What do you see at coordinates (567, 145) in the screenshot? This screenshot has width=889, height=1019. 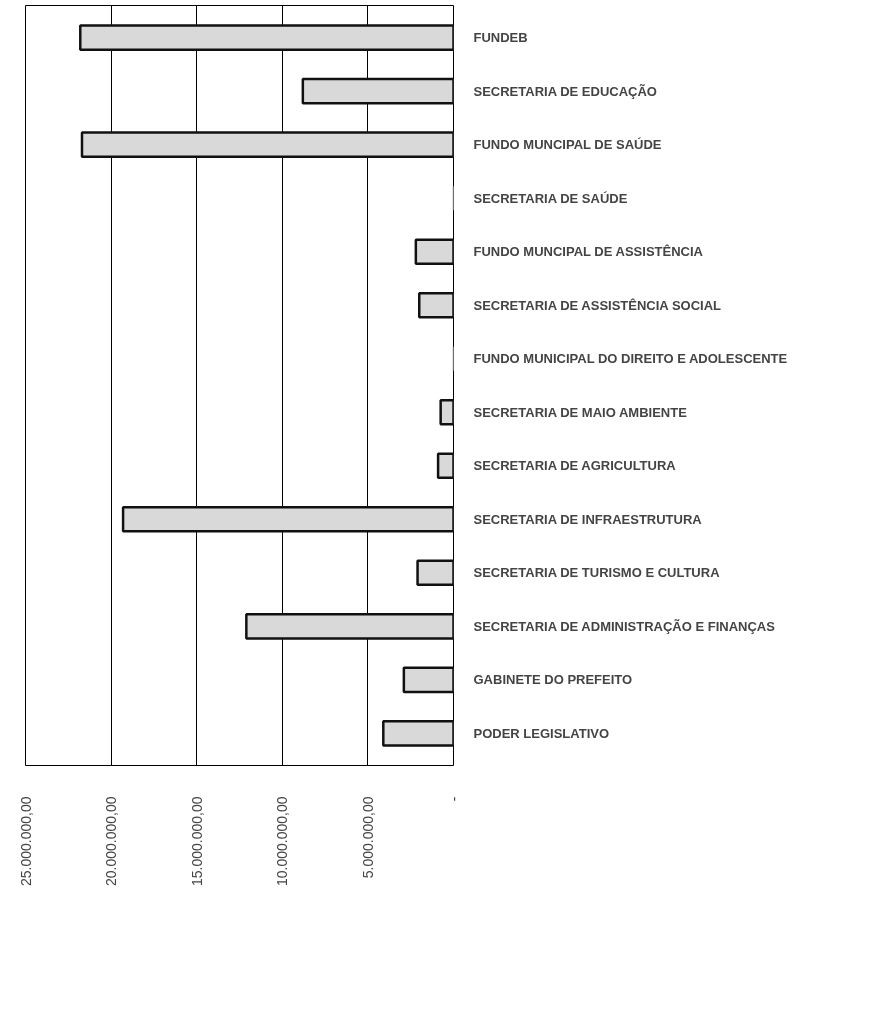 I see `y-tick-label: FUNDO MUNCIPAL DE SAÚDE` at bounding box center [567, 145].